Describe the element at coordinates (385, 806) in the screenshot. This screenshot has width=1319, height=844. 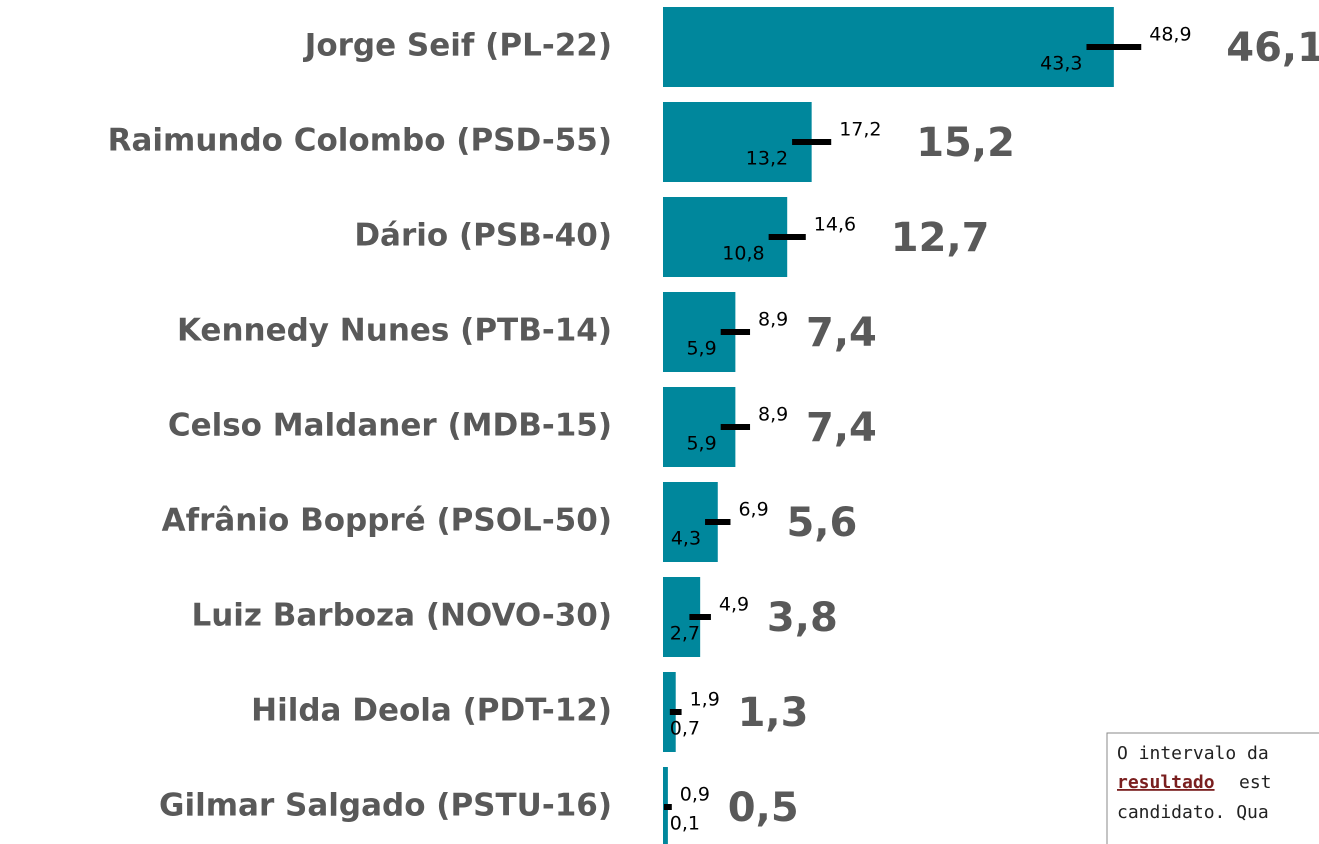
I see `category-label: Gilmar Salgado (PSTU-16)` at that location.